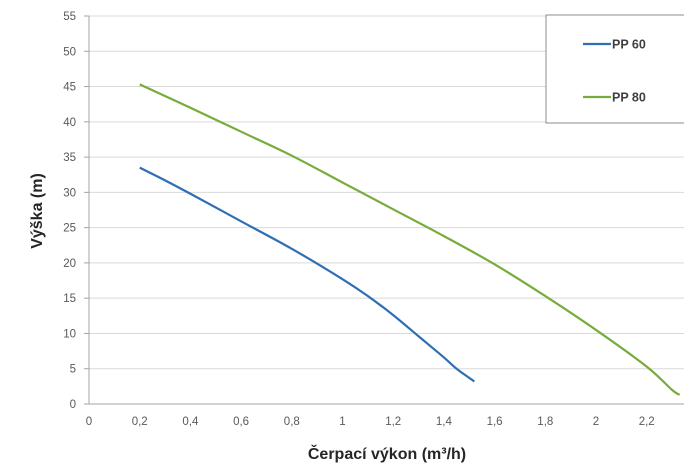 The height and width of the screenshot is (463, 684). What do you see at coordinates (444, 422) in the screenshot?
I see `x-tick-label-7: 1,4` at bounding box center [444, 422].